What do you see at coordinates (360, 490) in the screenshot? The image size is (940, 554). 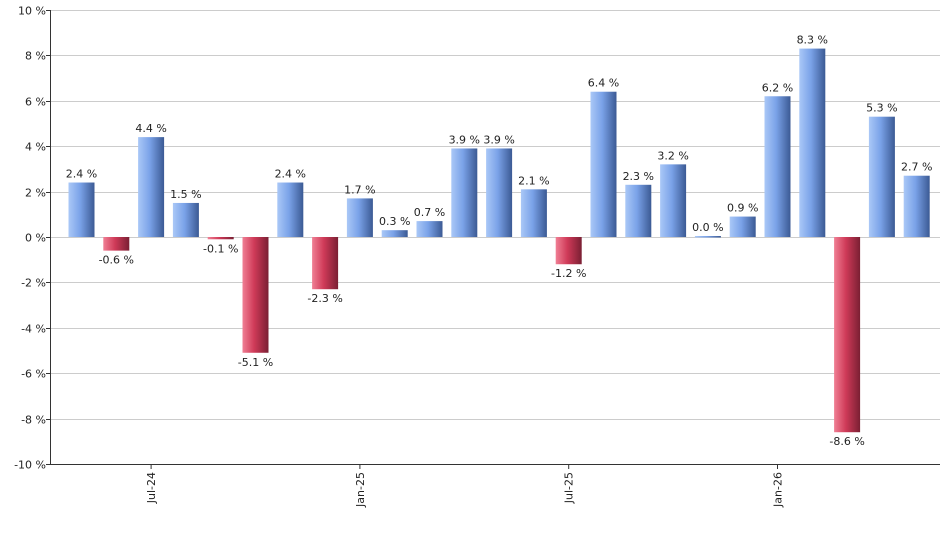 I see `x-tick-label: Jan-25` at bounding box center [360, 490].